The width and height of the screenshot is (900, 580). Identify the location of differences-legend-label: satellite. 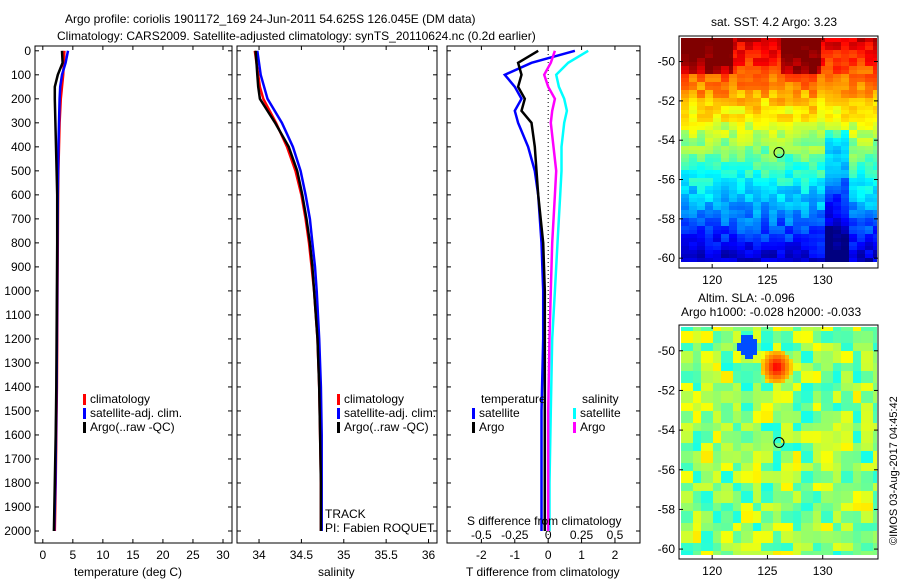
(499, 413).